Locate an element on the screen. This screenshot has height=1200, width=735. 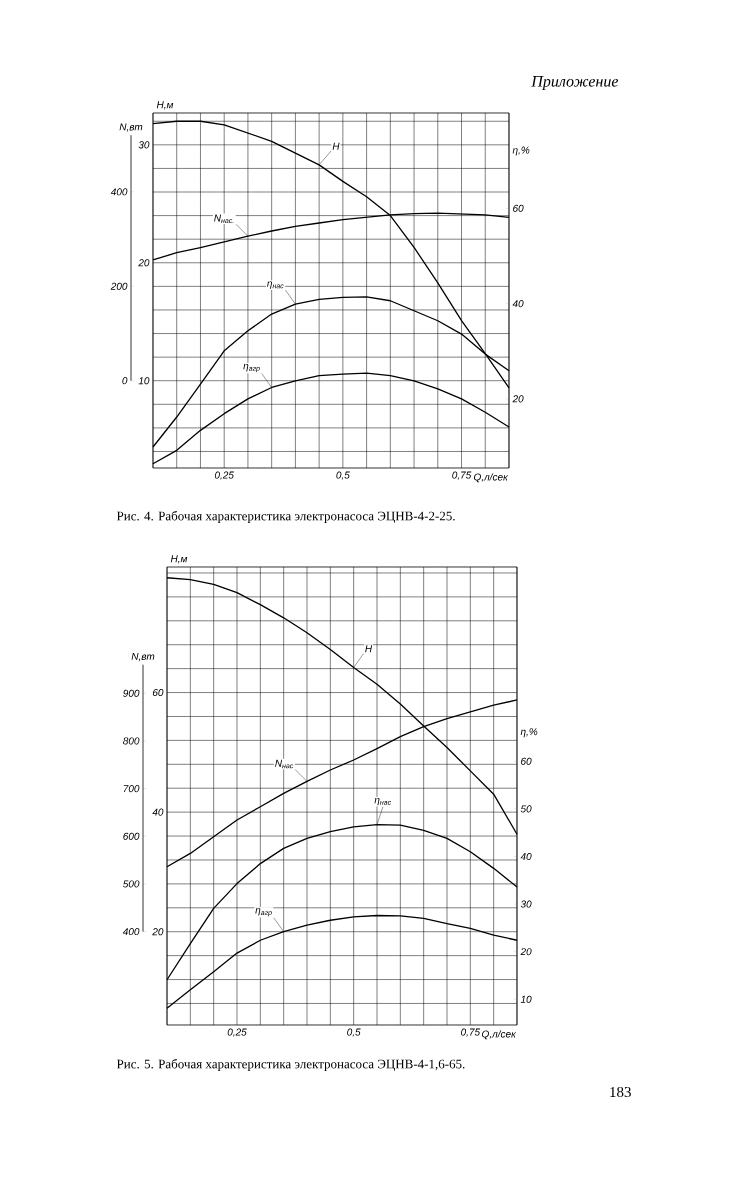
y-tick-label: 60 is located at coordinates (158, 693).